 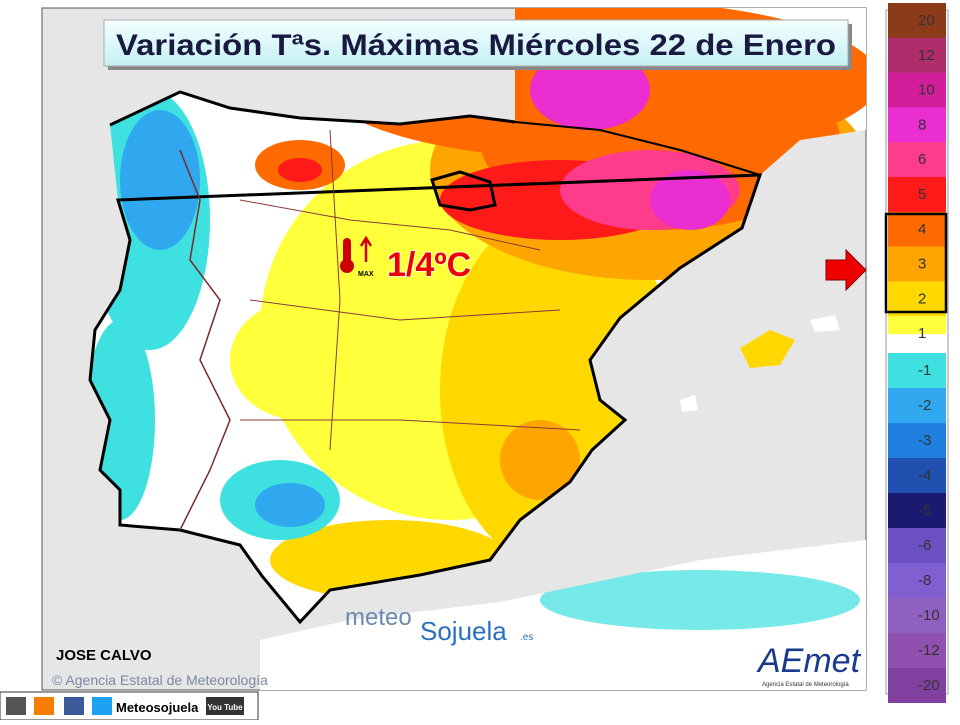 I want to click on legend-label: -6, so click(x=924, y=545).